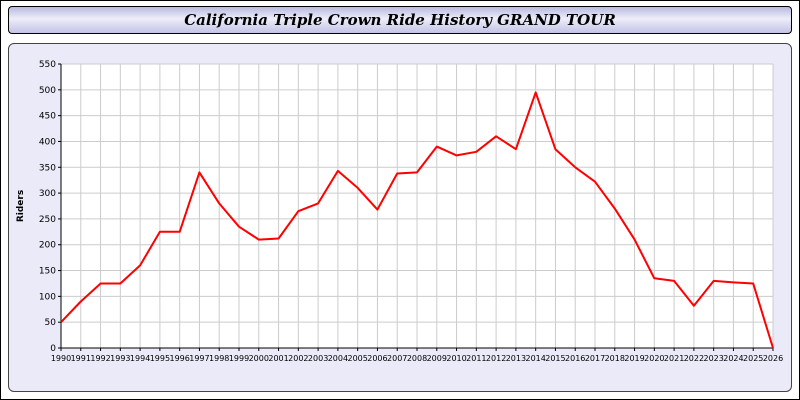  What do you see at coordinates (595, 358) in the screenshot?
I see `x-tick-label: 2017` at bounding box center [595, 358].